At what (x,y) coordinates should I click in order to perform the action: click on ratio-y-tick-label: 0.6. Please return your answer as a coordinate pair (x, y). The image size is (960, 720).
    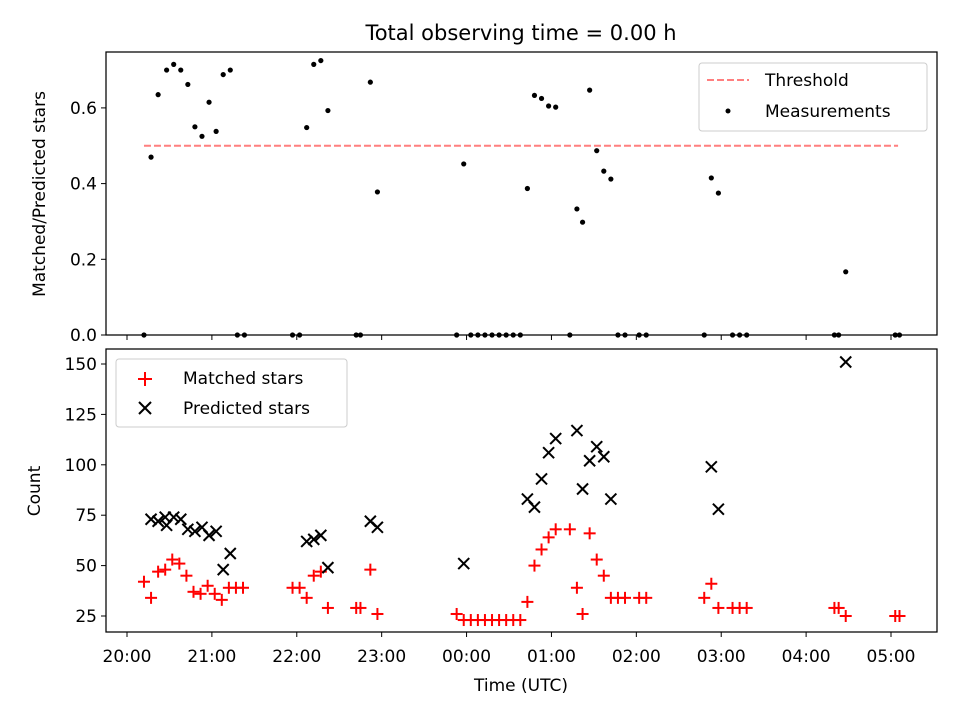
    Looking at the image, I should click on (83, 109).